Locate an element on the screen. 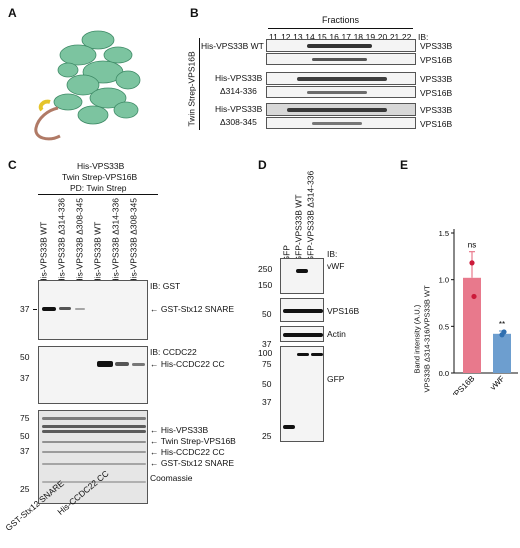  c-blot3-stain: Coomassie is located at coordinates (171, 478).